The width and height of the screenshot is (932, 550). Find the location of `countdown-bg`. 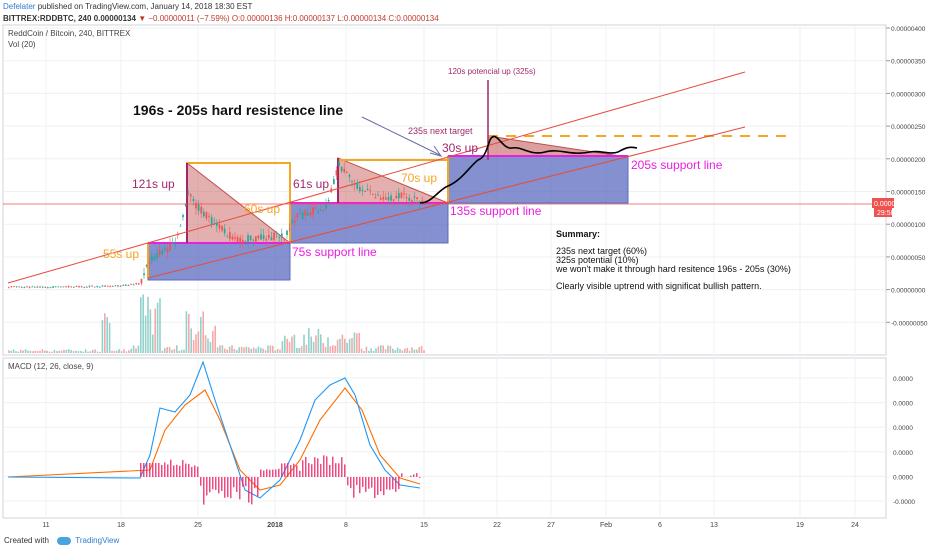

countdown-bg is located at coordinates (883, 212).